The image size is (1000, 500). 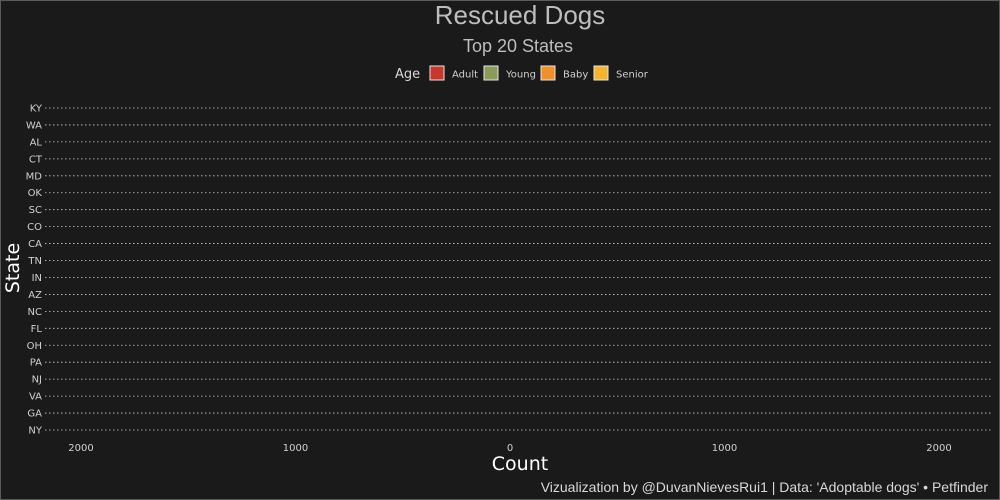 What do you see at coordinates (518, 46) in the screenshot?
I see `chart-subtitle: Top 20 States` at bounding box center [518, 46].